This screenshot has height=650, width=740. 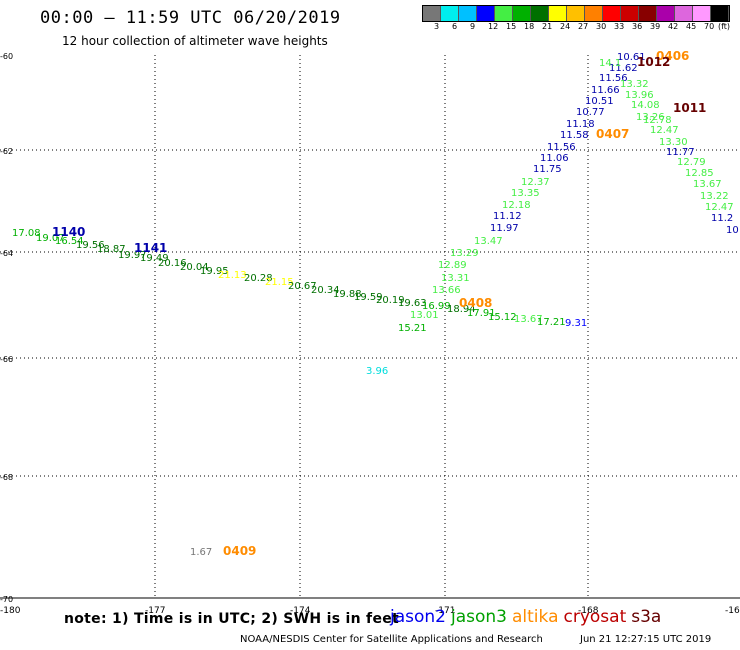 I want to click on color-scale-label: 33, so click(x=619, y=26).